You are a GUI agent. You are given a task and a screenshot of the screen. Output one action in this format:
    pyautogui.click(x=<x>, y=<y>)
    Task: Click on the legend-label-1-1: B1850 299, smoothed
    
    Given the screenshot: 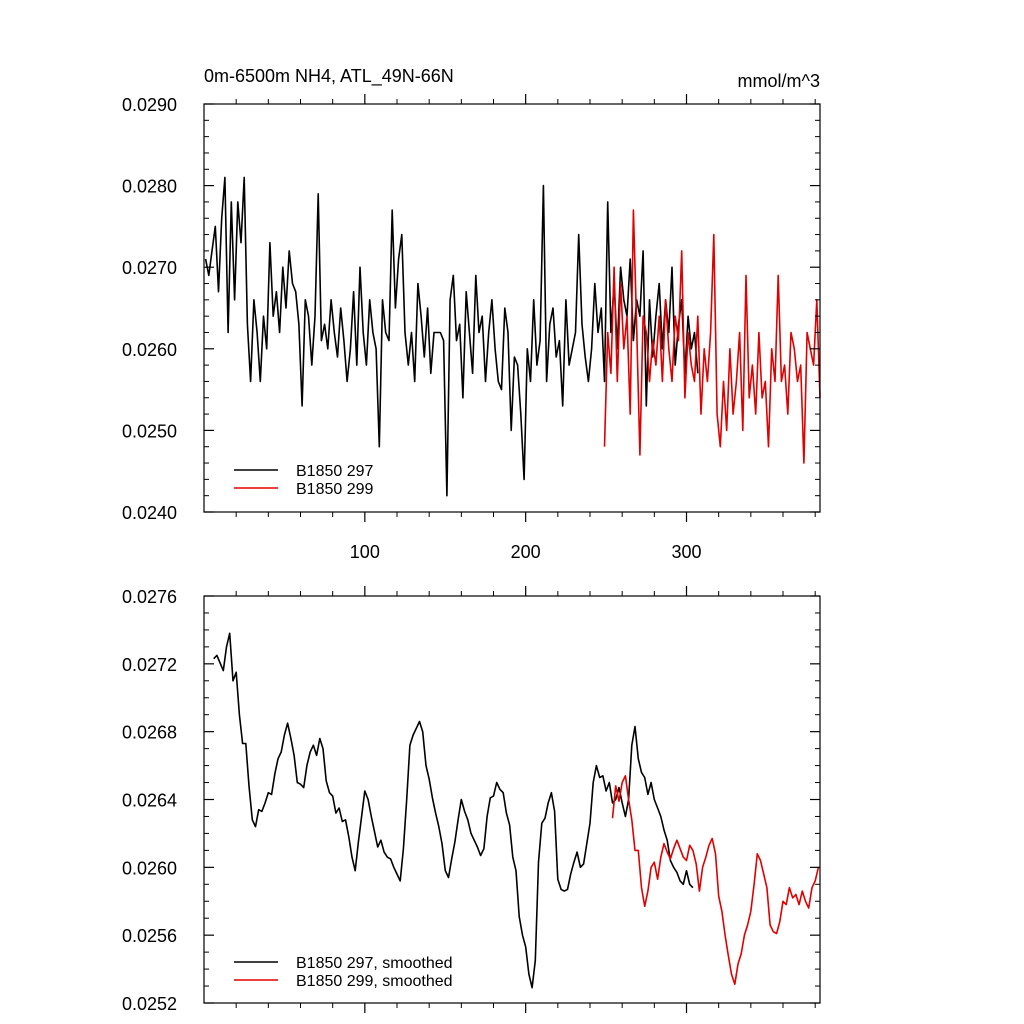 What is the action you would take?
    pyautogui.click(x=374, y=981)
    